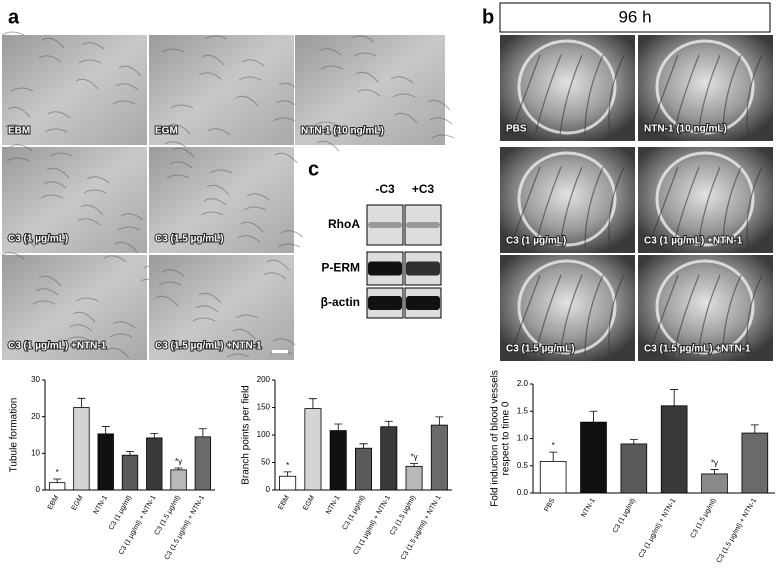 The width and height of the screenshot is (778, 569). Describe the element at coordinates (264, 407) in the screenshot. I see `y-tick-label: 150` at that location.